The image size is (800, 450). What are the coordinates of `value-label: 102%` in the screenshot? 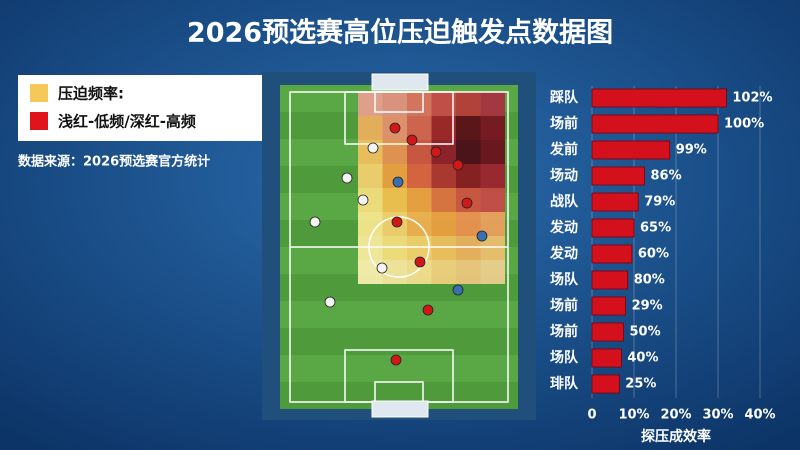 It's located at (752, 98).